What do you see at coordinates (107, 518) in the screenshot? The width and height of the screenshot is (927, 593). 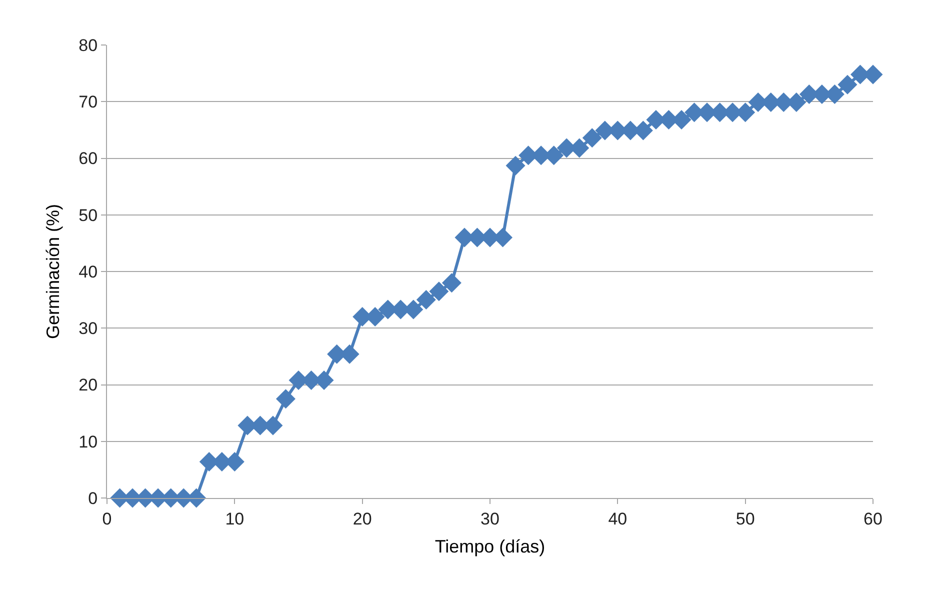 I see `x-tick-label: 0` at bounding box center [107, 518].